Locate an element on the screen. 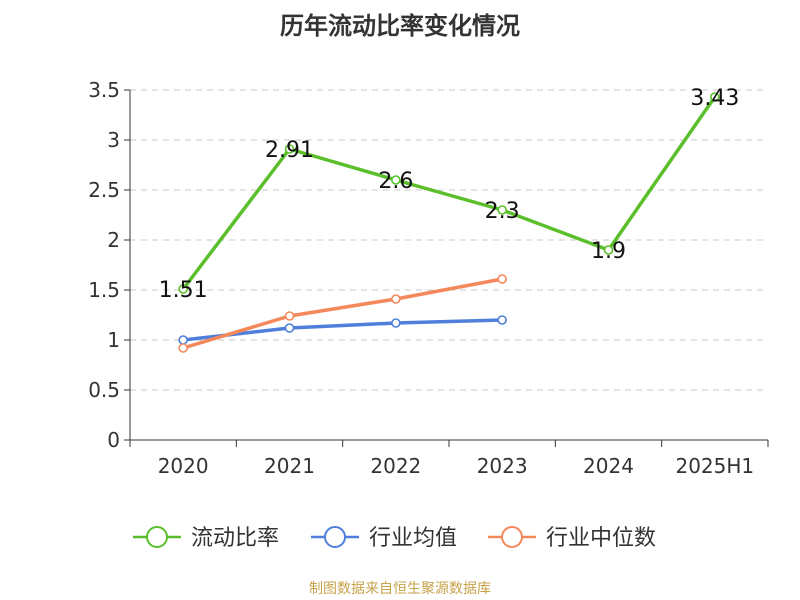  chart-title: 历年流动比率变化情况 is located at coordinates (400, 26).